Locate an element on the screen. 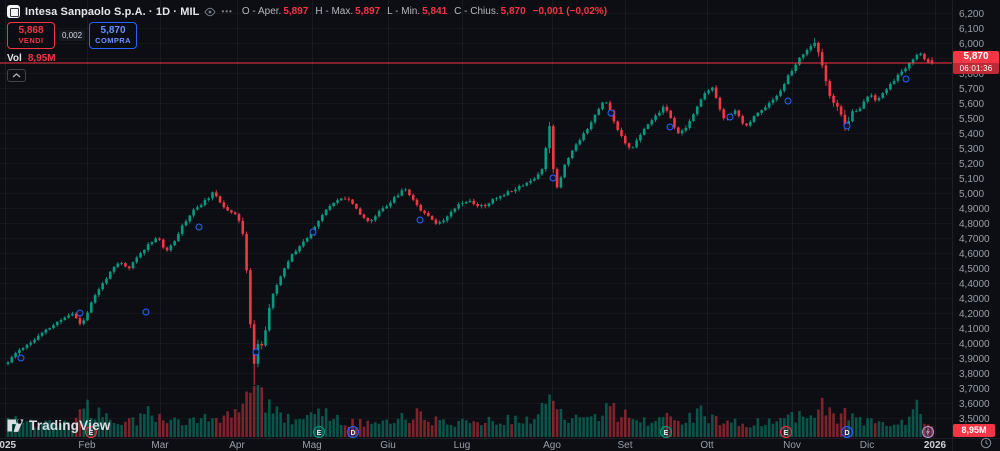 This screenshot has height=451, width=1000. symbol-title: Intesa Sanpaolo S.p.A. · 1D · MIL is located at coordinates (112, 11).